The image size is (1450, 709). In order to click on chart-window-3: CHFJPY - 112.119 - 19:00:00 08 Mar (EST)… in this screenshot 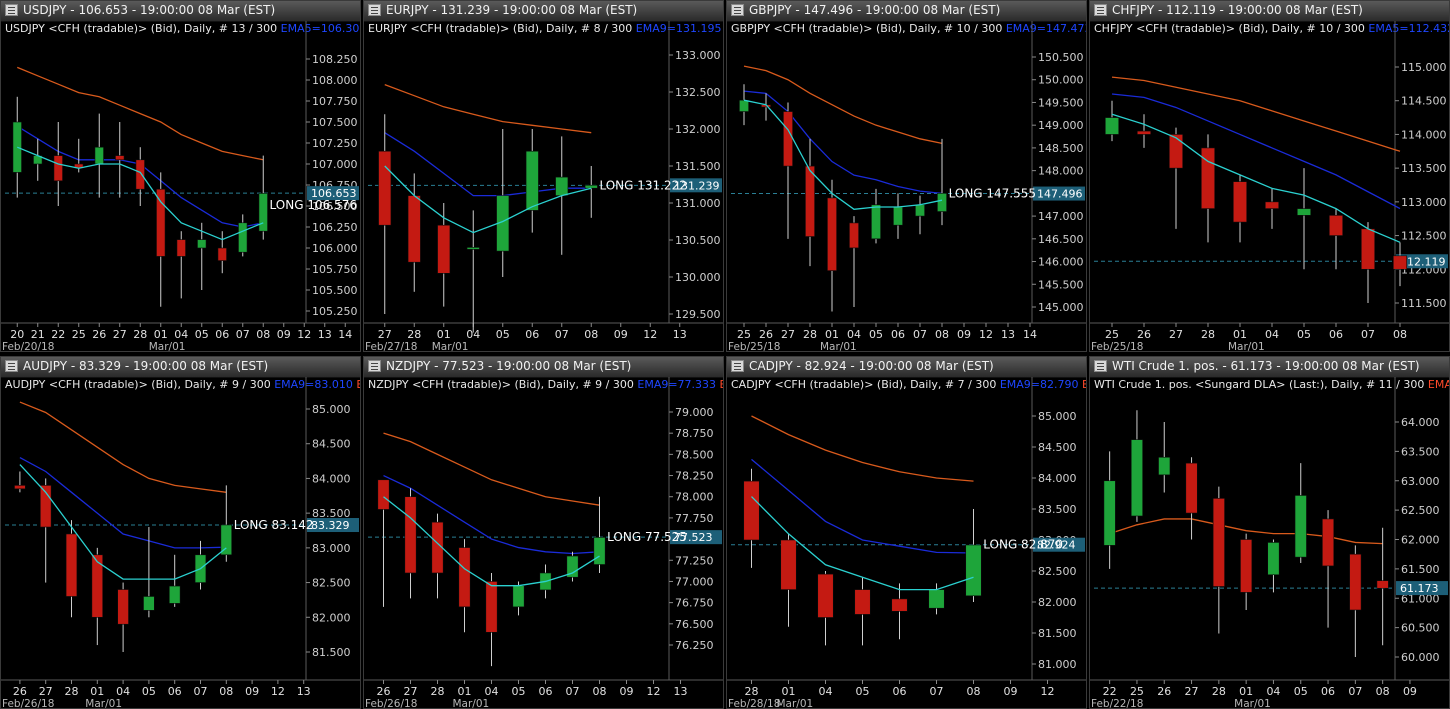, I will do `click(1269, 176)`.